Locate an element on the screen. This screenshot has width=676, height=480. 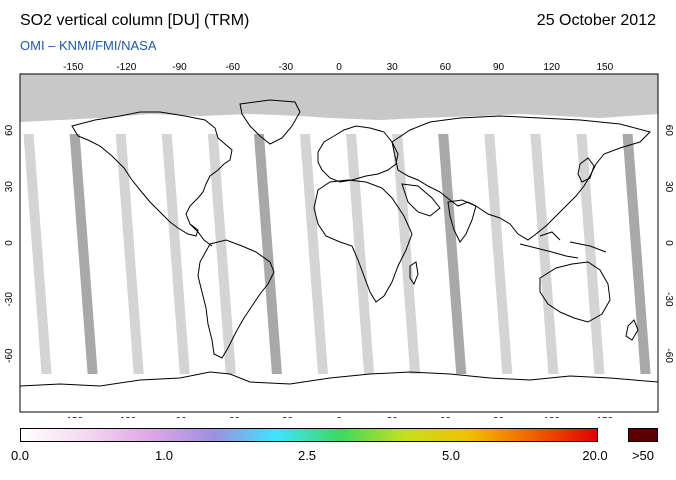
south-america-coast is located at coordinates (236, 299).